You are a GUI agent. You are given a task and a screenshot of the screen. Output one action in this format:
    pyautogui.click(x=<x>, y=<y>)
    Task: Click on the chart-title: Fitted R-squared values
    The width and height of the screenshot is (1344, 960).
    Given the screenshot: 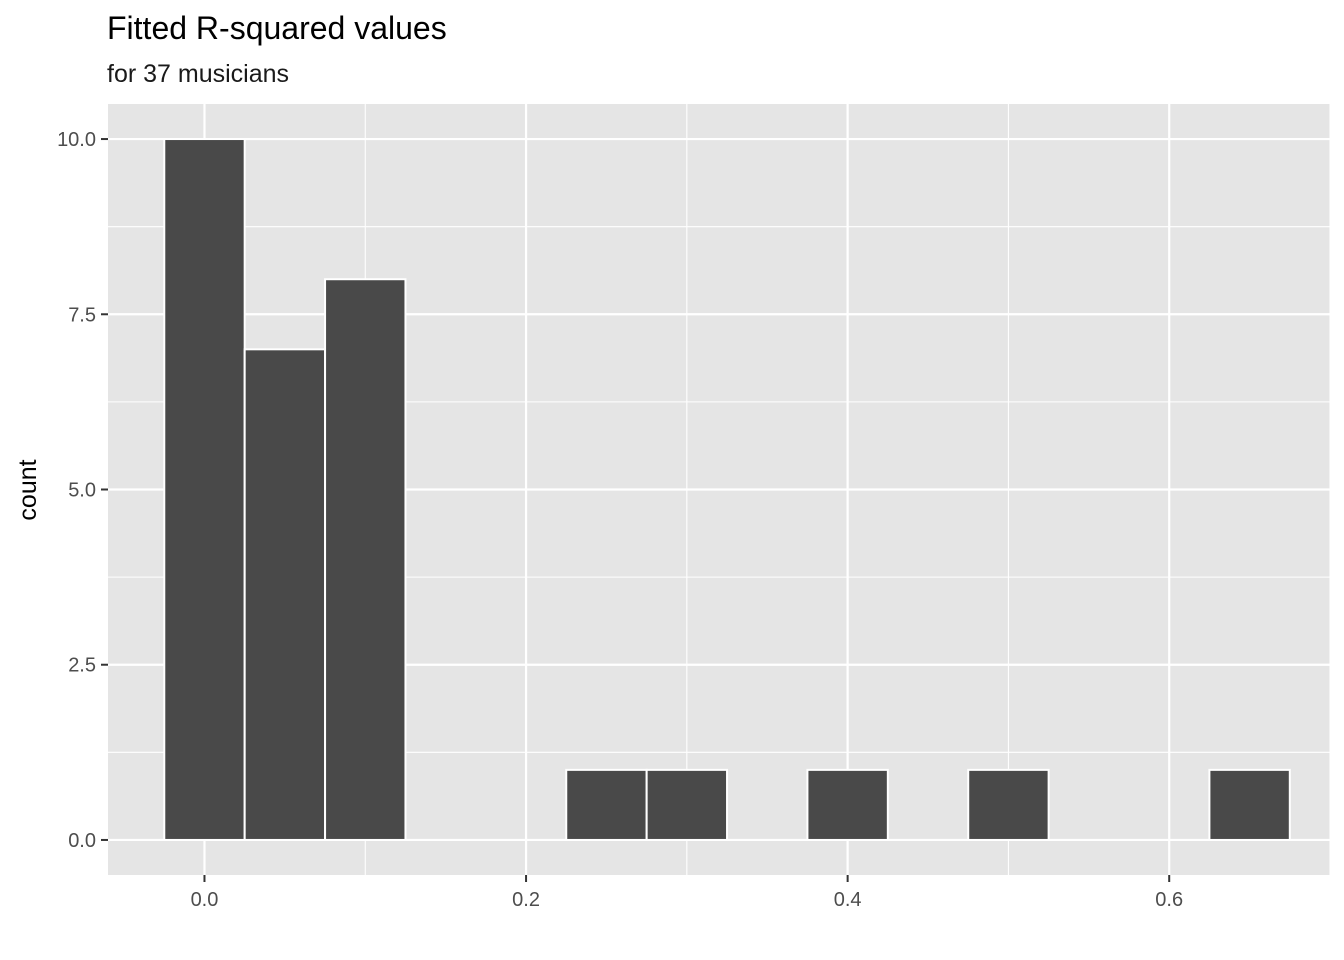 What is the action you would take?
    pyautogui.click(x=277, y=28)
    